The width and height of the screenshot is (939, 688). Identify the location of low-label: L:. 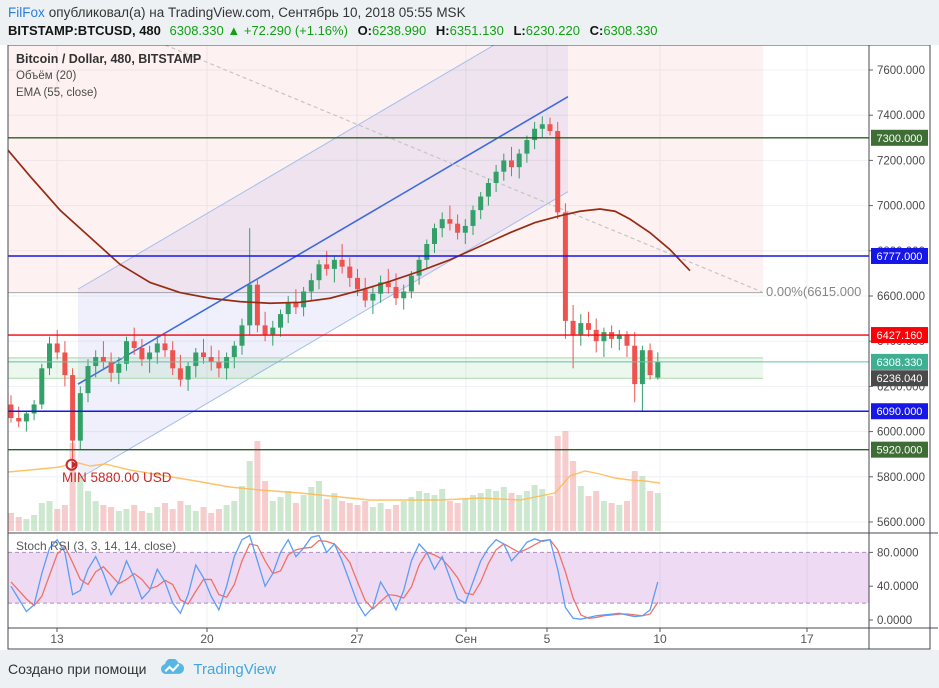
(519, 30).